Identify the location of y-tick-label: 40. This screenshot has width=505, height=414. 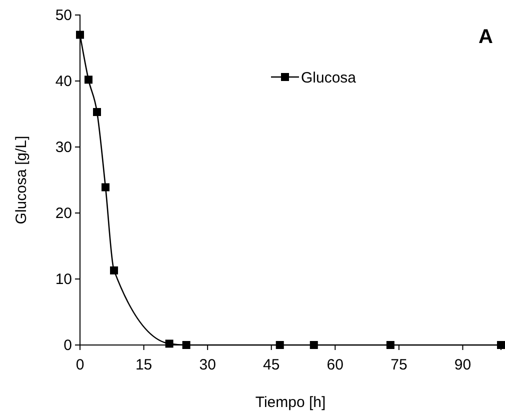
(63, 81).